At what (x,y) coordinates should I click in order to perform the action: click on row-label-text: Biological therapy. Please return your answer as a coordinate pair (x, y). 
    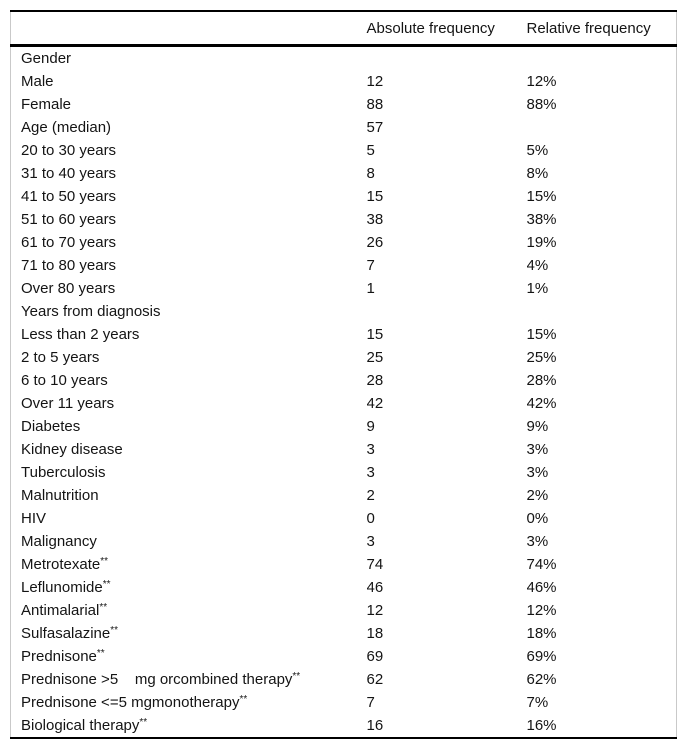
    Looking at the image, I should click on (80, 725).